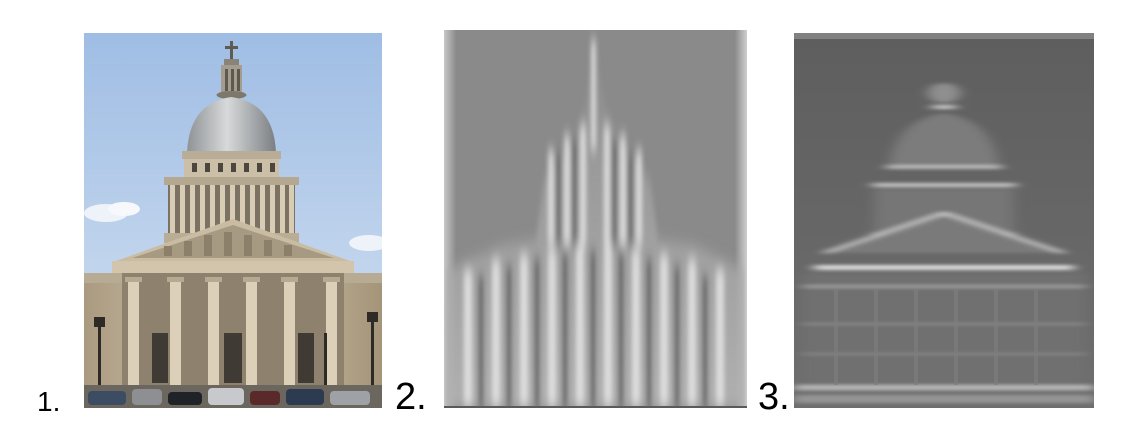  What do you see at coordinates (49, 401) in the screenshot?
I see `panel-label-1: 1.` at bounding box center [49, 401].